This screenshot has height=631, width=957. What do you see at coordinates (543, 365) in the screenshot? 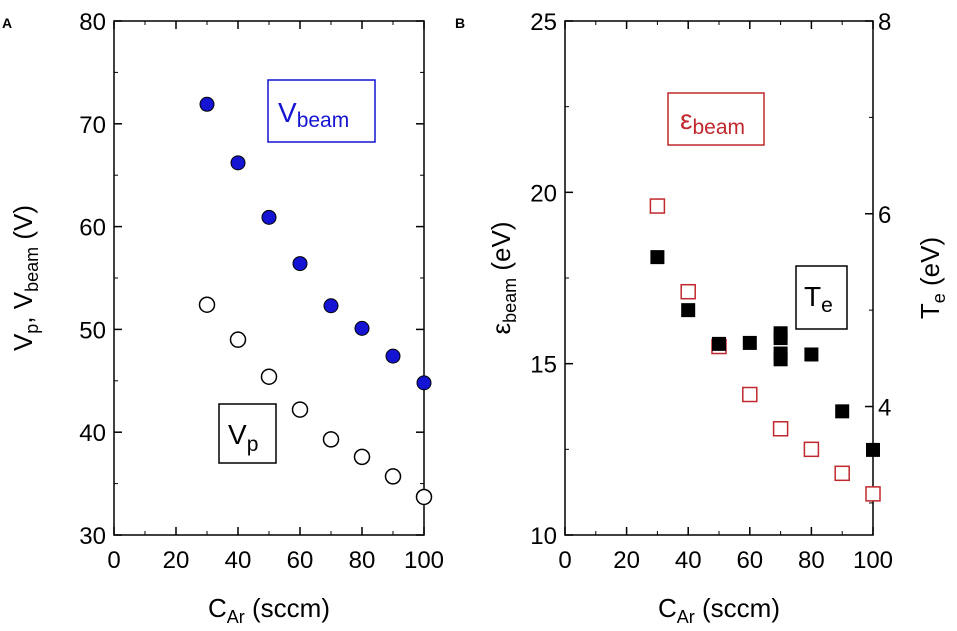
I see `b-y-tick-label: 15` at bounding box center [543, 365].